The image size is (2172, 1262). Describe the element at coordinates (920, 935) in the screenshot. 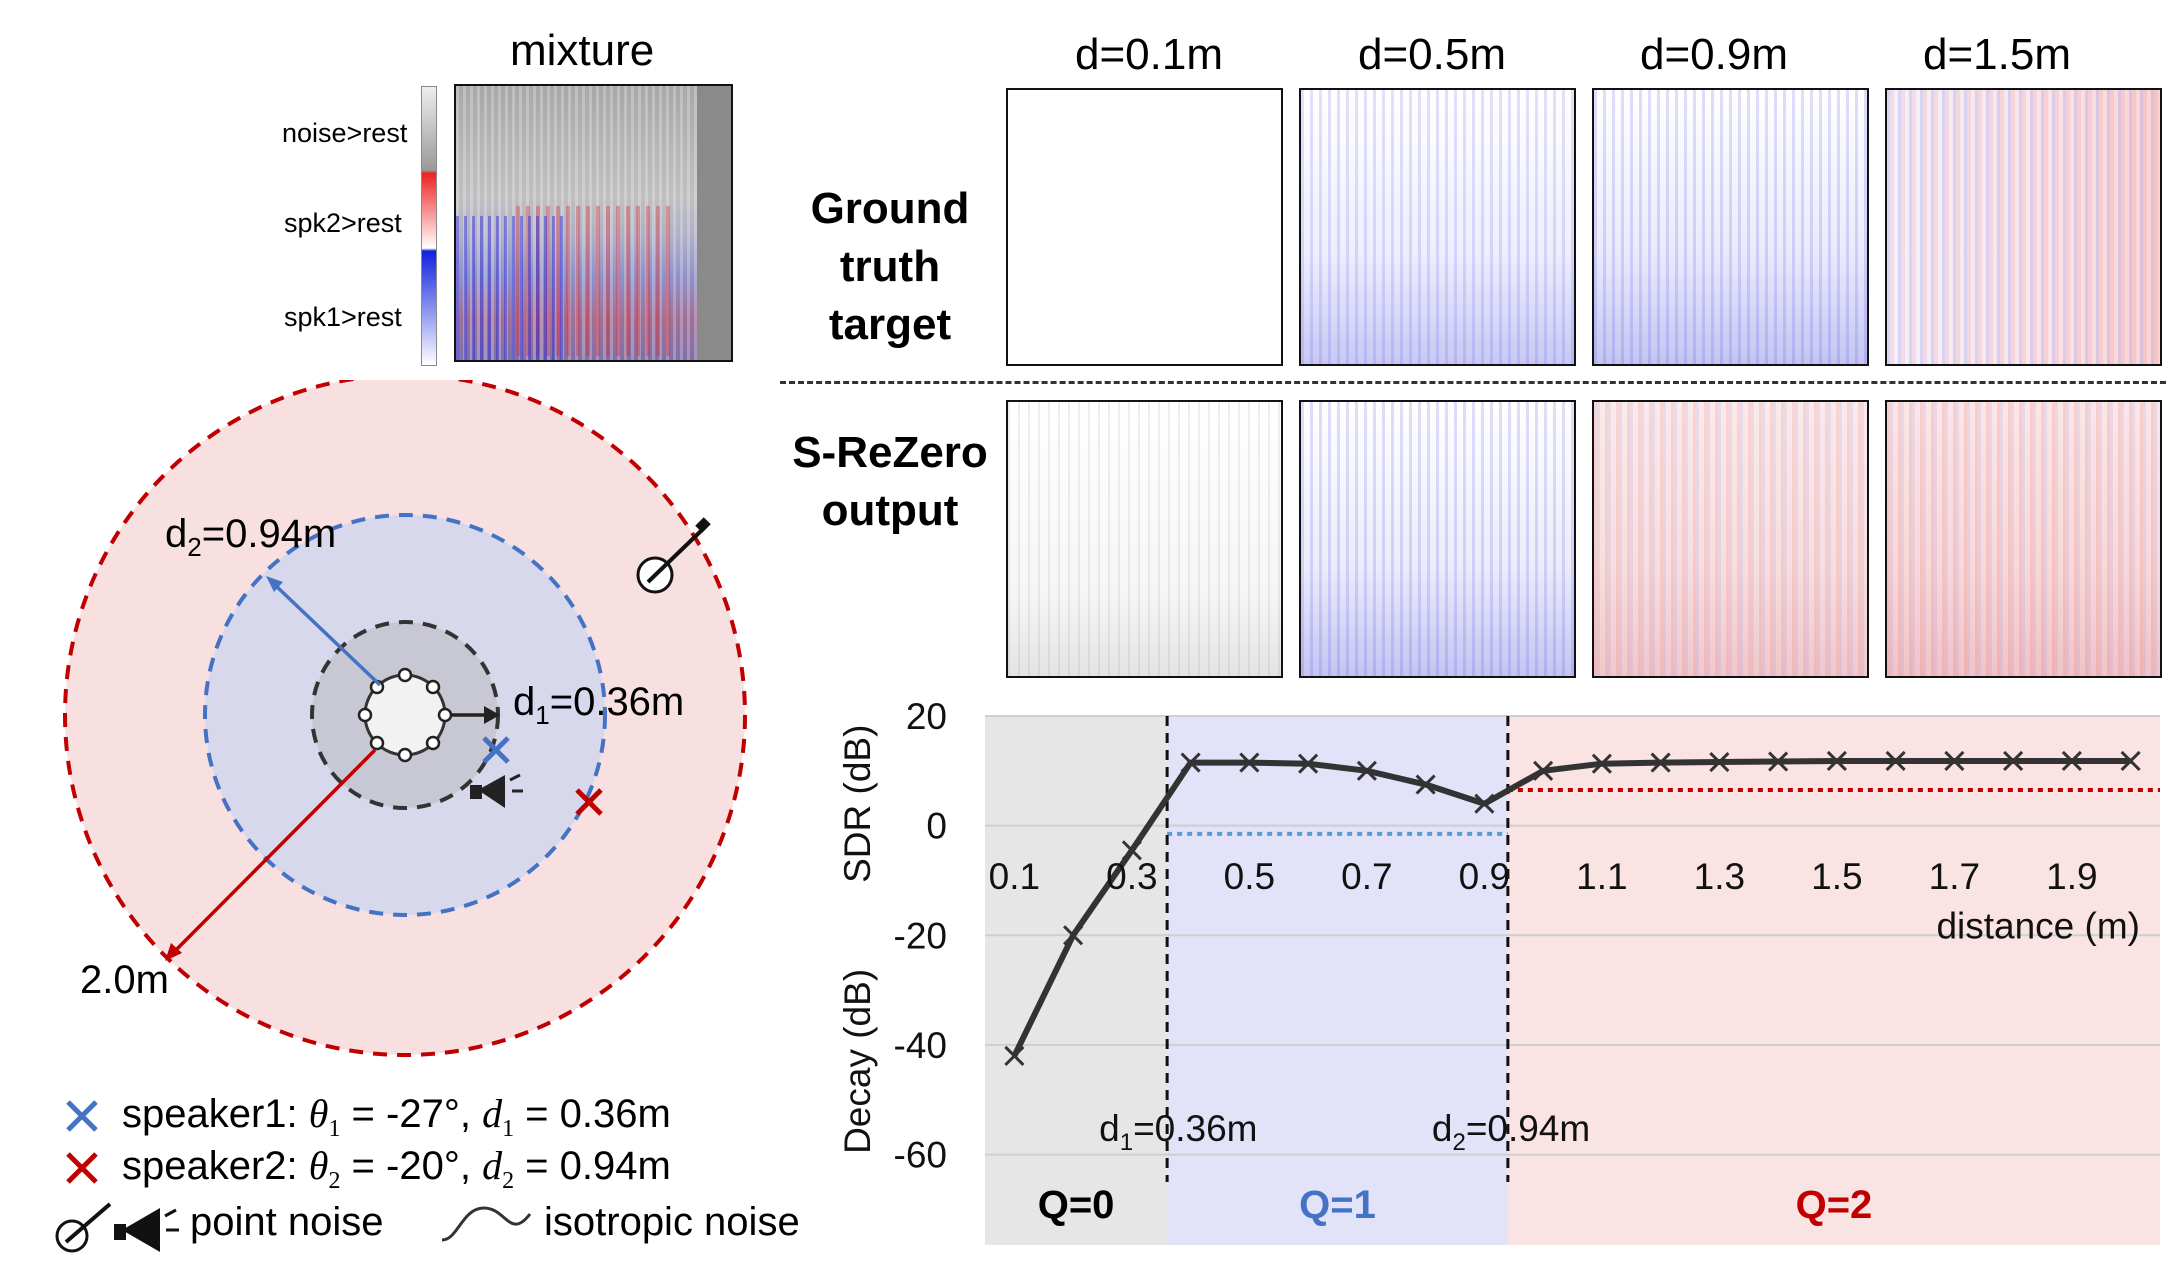

I see `ytick--20: -20` at that location.